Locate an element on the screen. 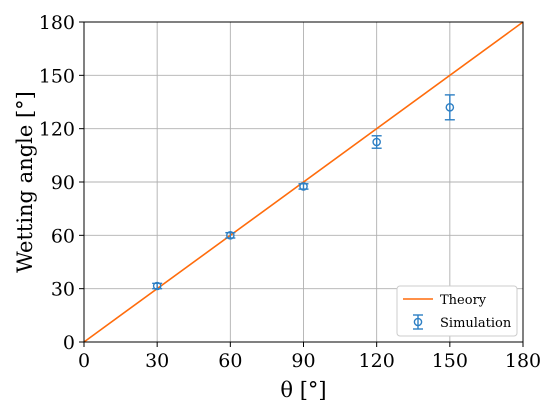 This screenshot has height=415, width=550. y-tick-label: 30 is located at coordinates (63, 290).